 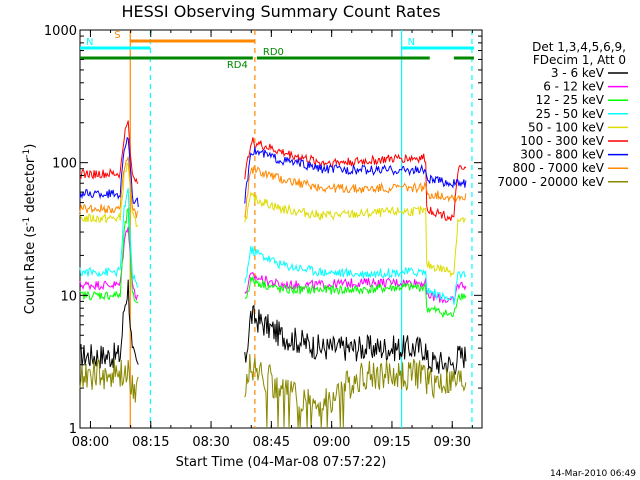 I want to click on timestamp: 14-Mar-2010 06:49, so click(x=593, y=474).